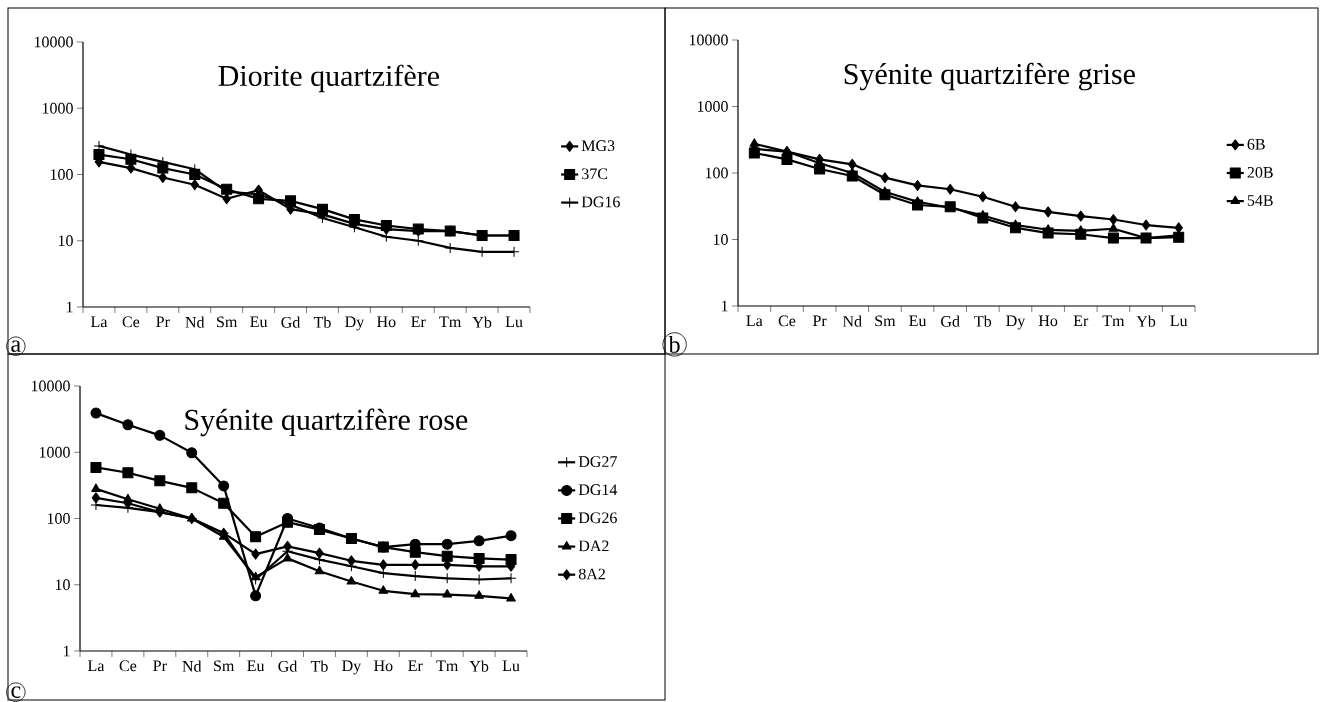 The width and height of the screenshot is (1327, 702). What do you see at coordinates (989, 76) in the screenshot?
I see `text: Syénite quartzifère grise` at bounding box center [989, 76].